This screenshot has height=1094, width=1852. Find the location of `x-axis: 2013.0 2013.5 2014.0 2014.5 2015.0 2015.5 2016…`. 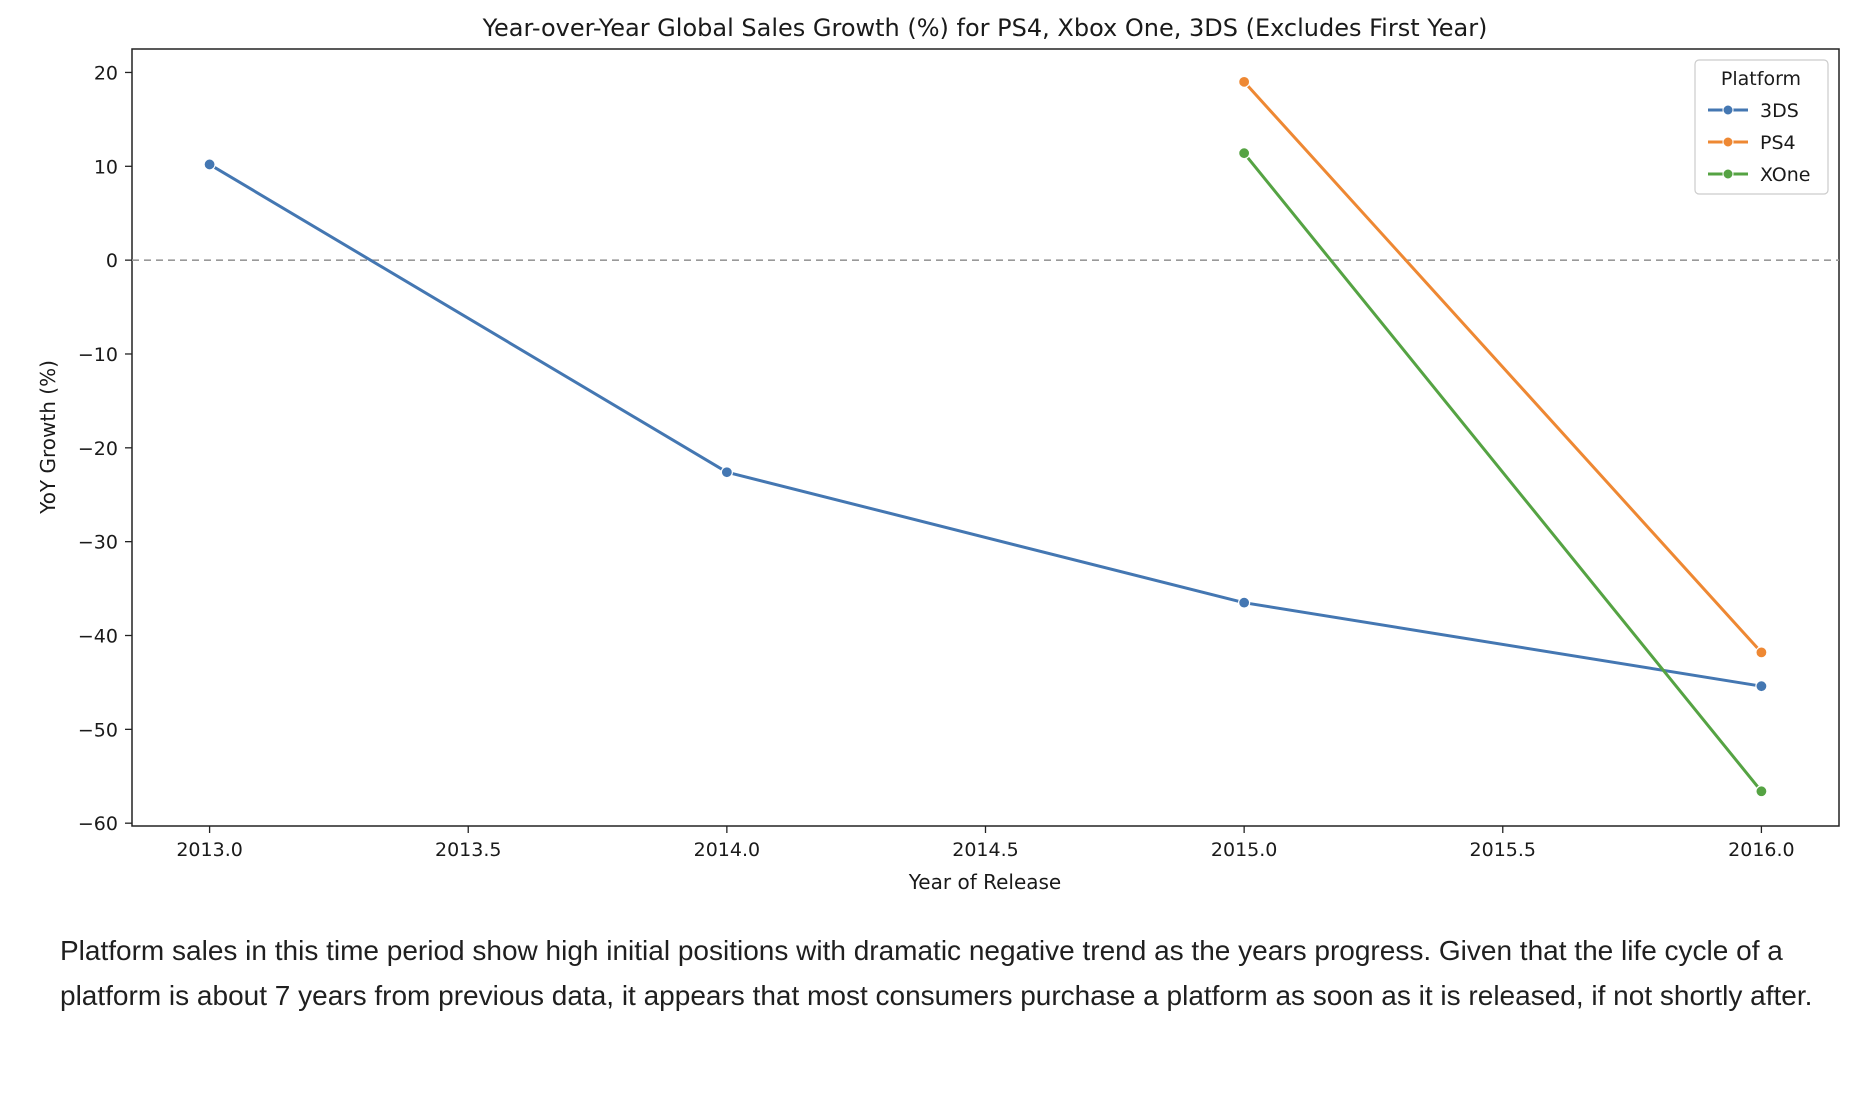

x-axis: 2013.0 2013.5 2014.0 2014.5 2015.0 2015.5 2016… is located at coordinates (985, 843).